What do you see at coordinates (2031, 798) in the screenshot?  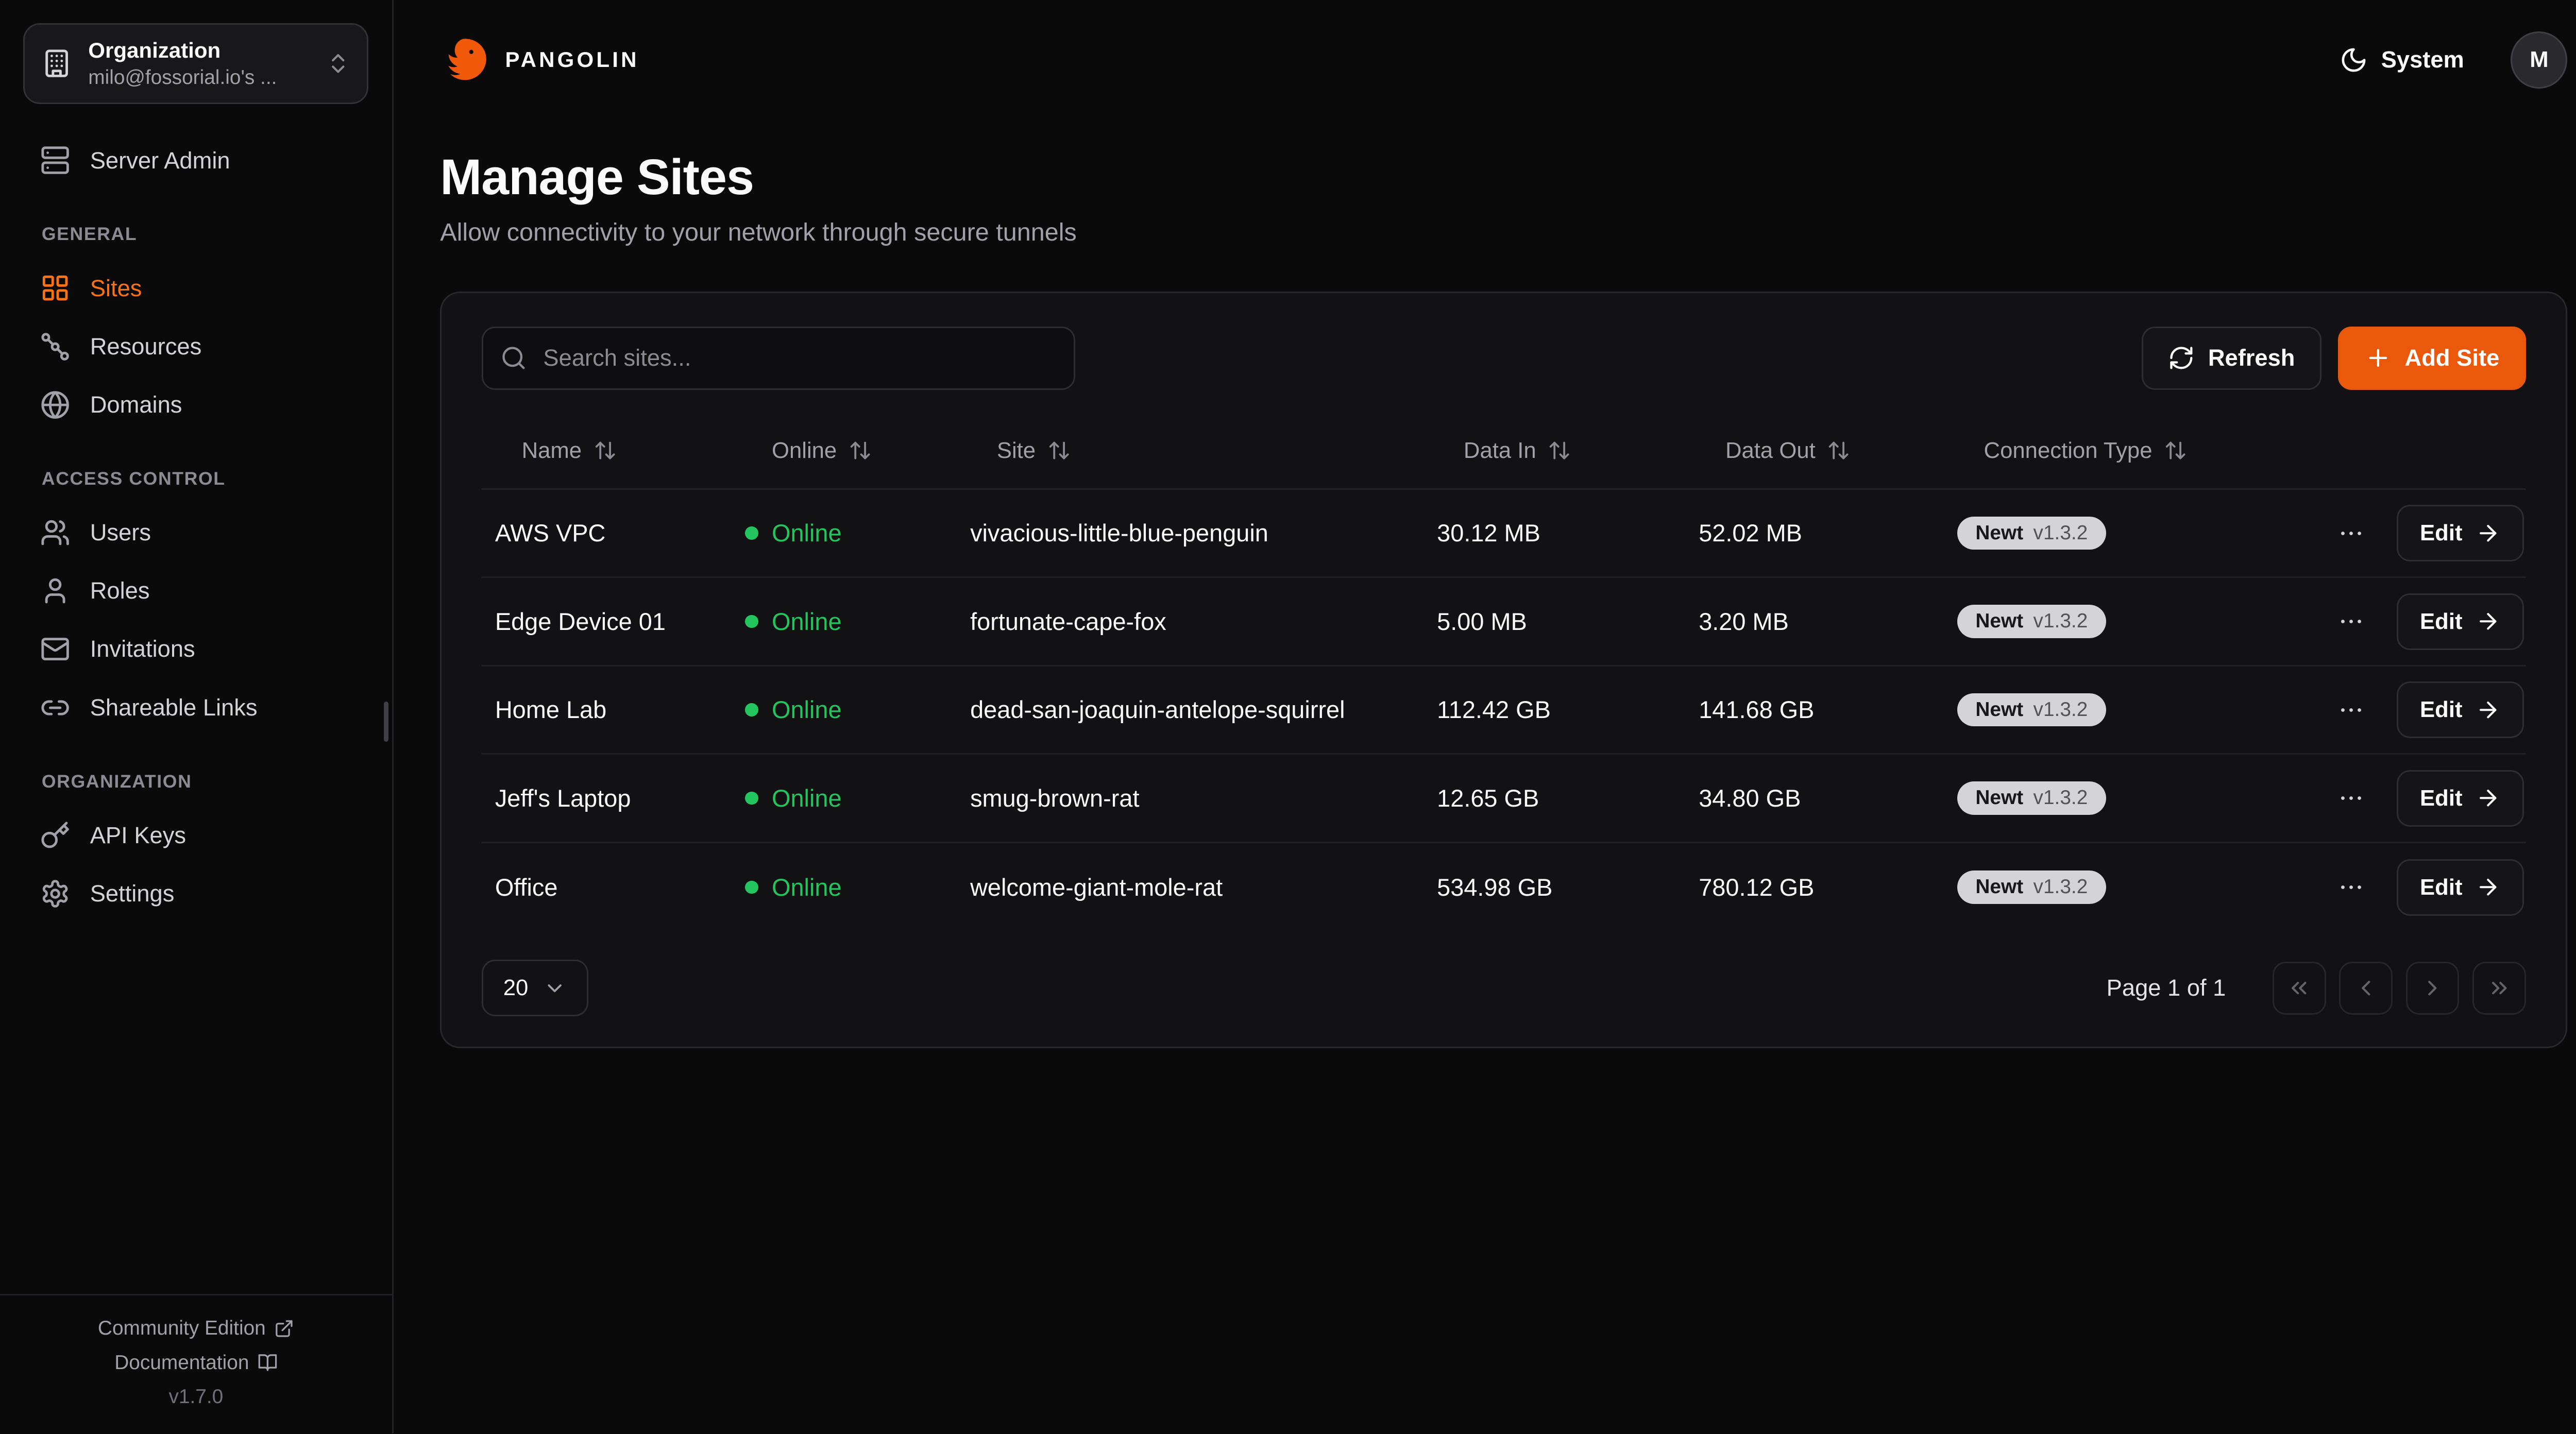 I see `connection-badge: Newt v1.3.2` at bounding box center [2031, 798].